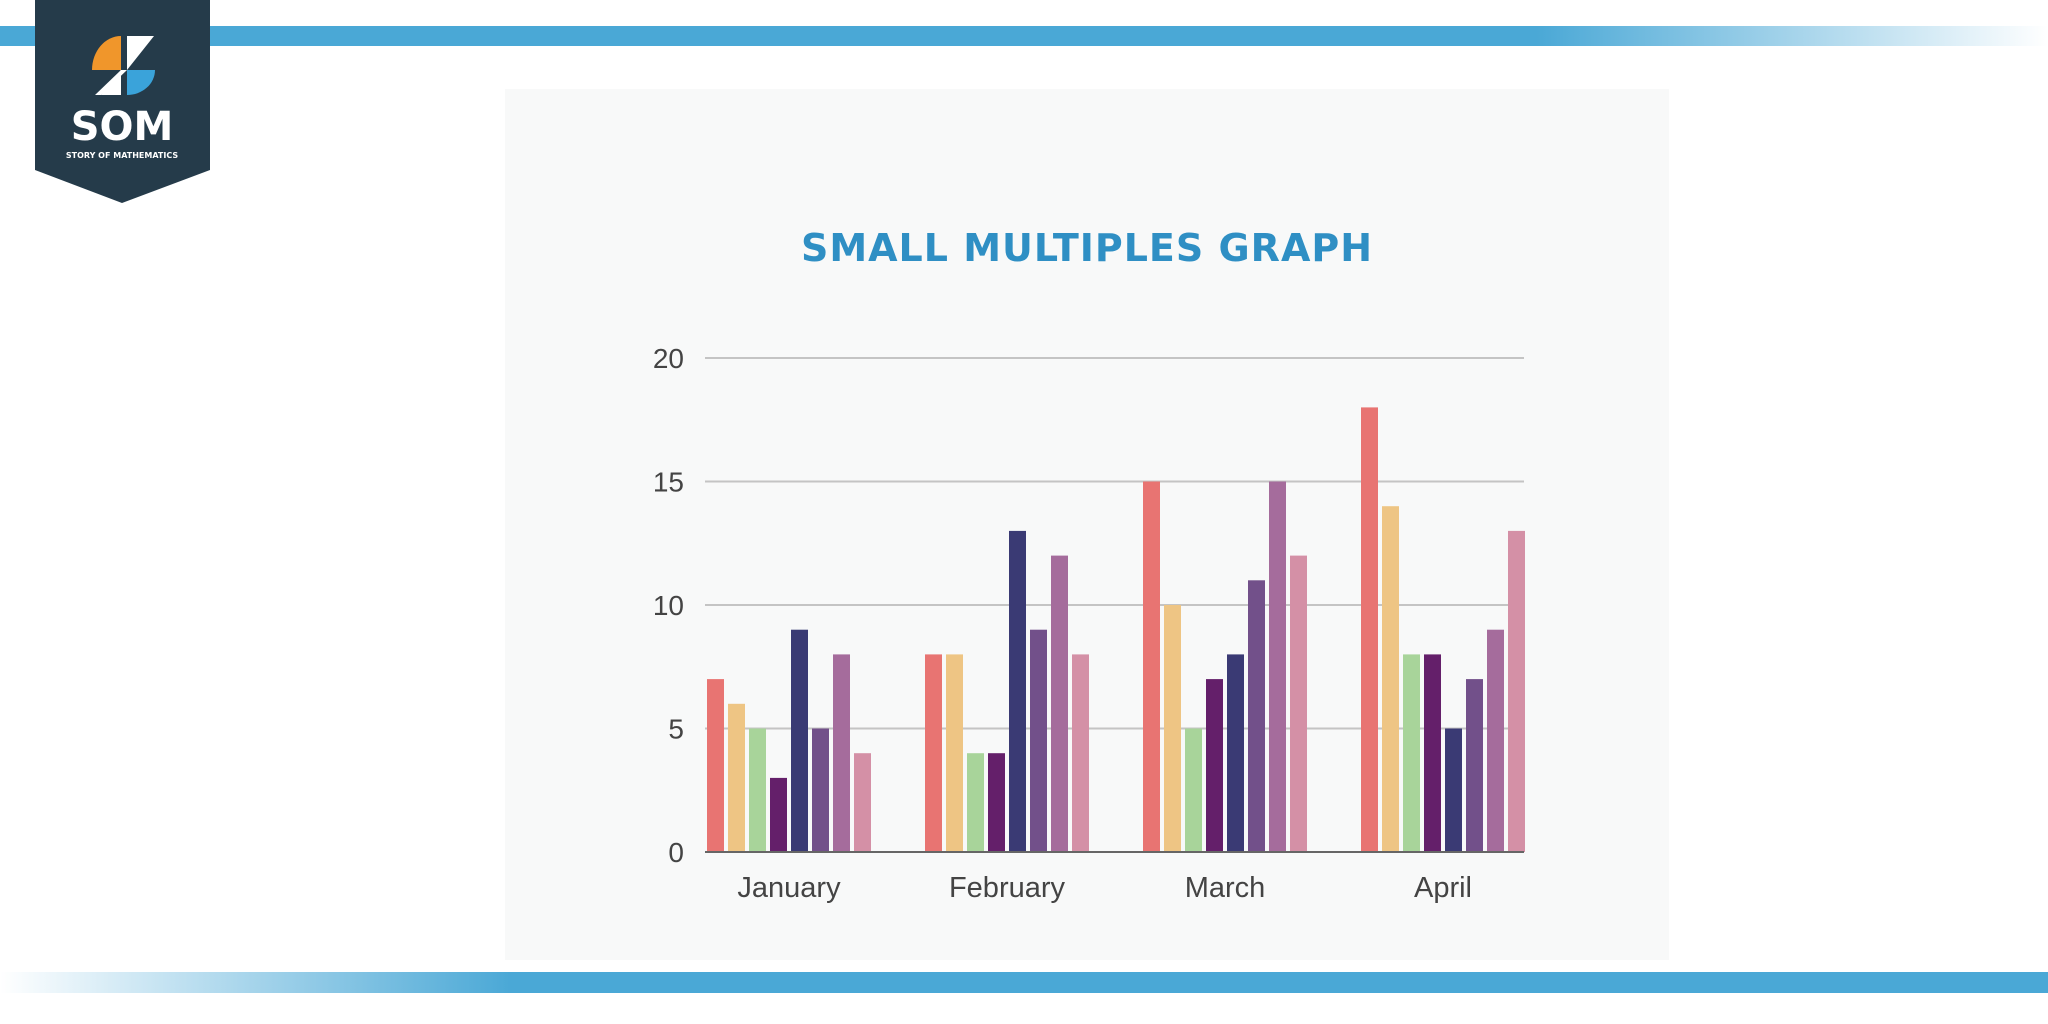 Image resolution: width=2048 pixels, height=1024 pixels. Describe the element at coordinates (1024, 36) in the screenshot. I see `top-stripe` at that location.